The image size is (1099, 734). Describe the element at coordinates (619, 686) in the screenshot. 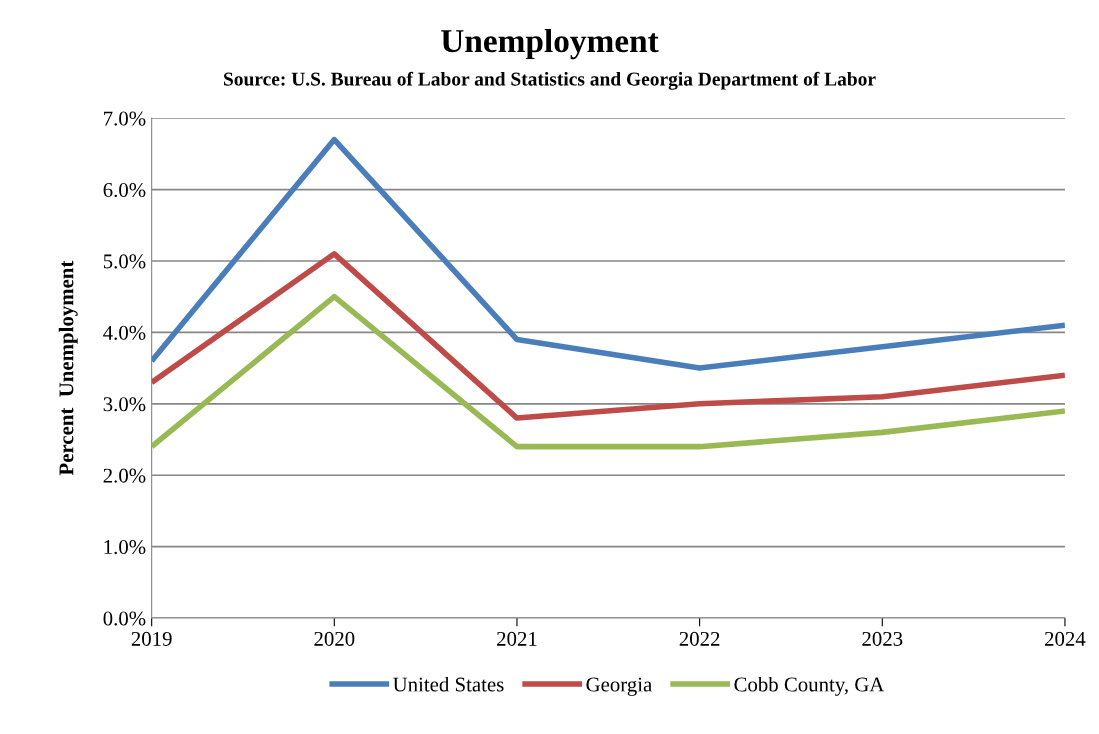

I see `legend-label: Georgia` at that location.